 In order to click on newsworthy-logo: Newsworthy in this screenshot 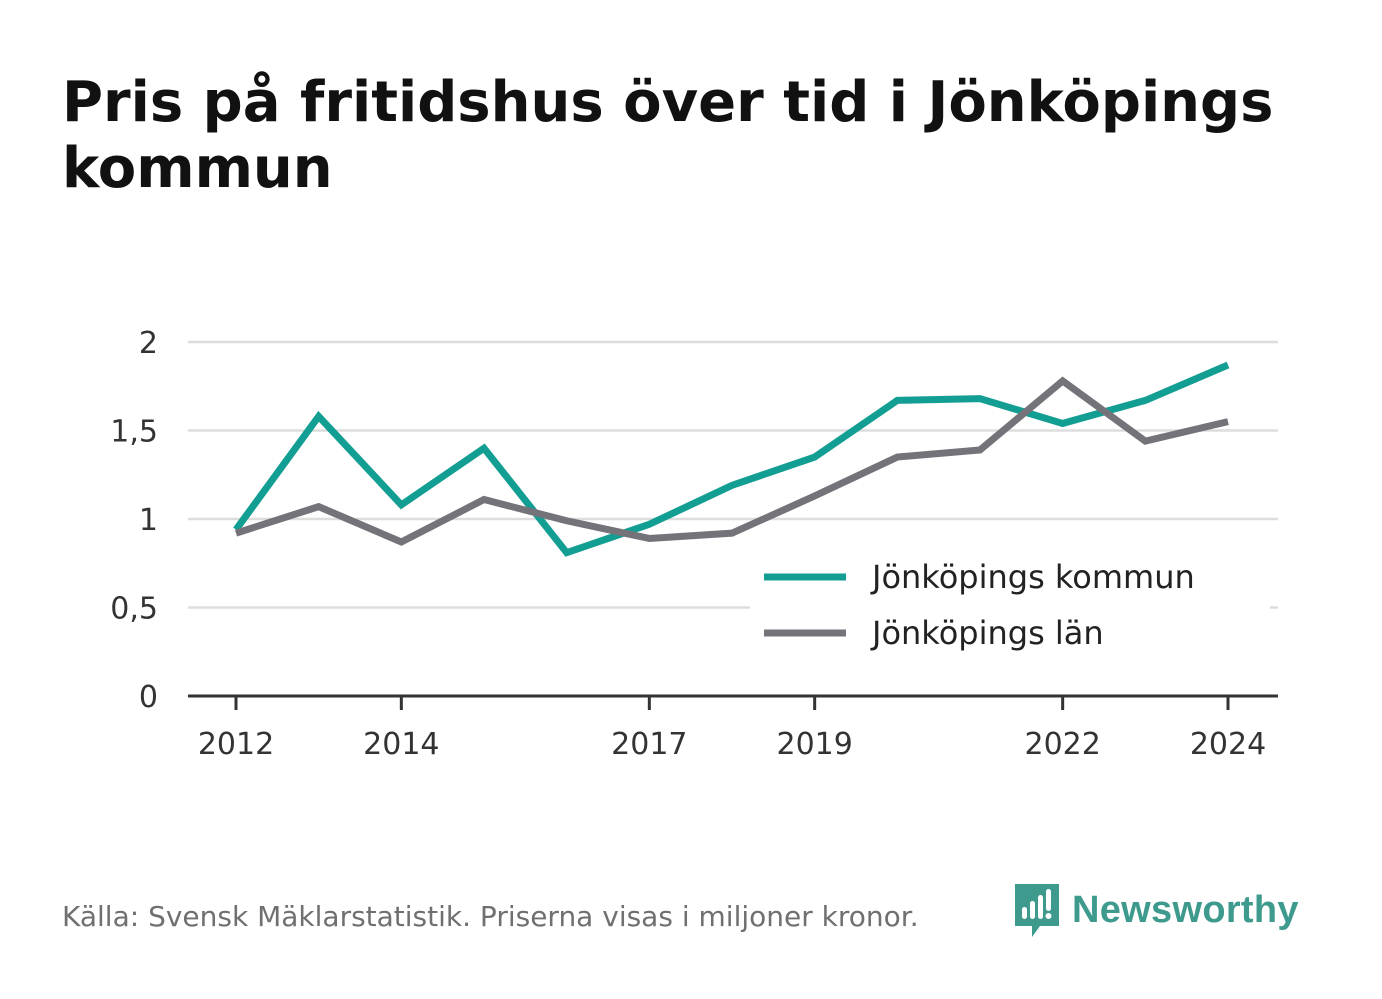, I will do `click(1155, 910)`.